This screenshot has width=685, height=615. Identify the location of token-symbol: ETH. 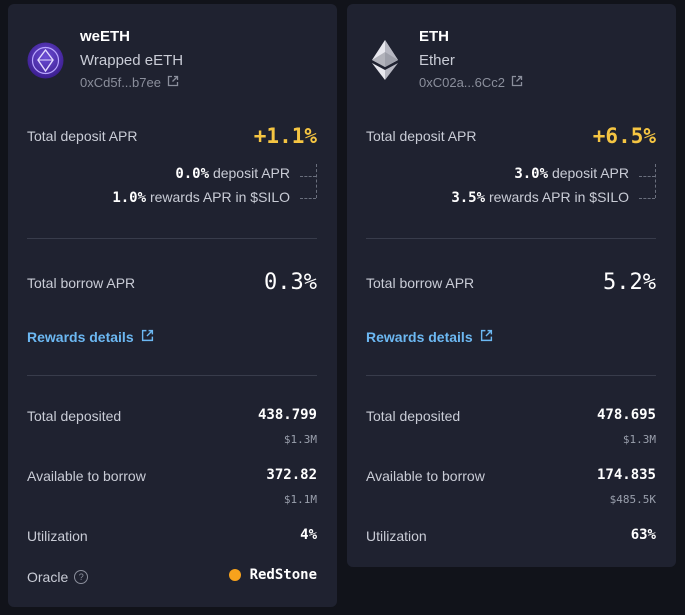
(434, 36).